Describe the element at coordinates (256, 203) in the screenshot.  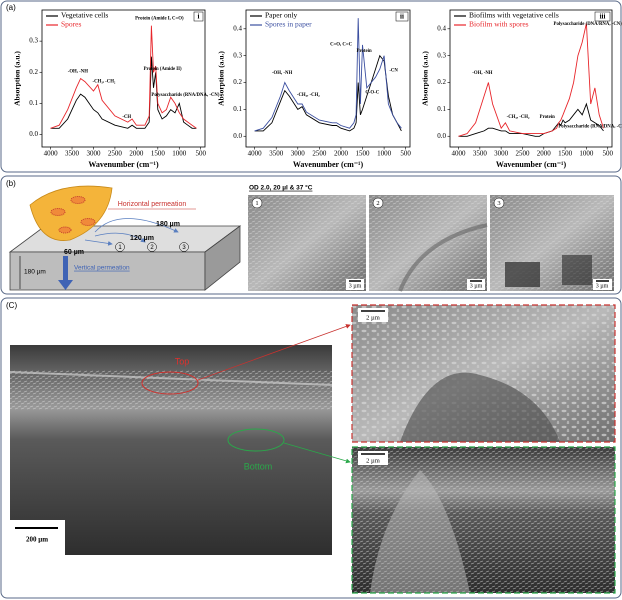
I see `image-number: 1` at that location.